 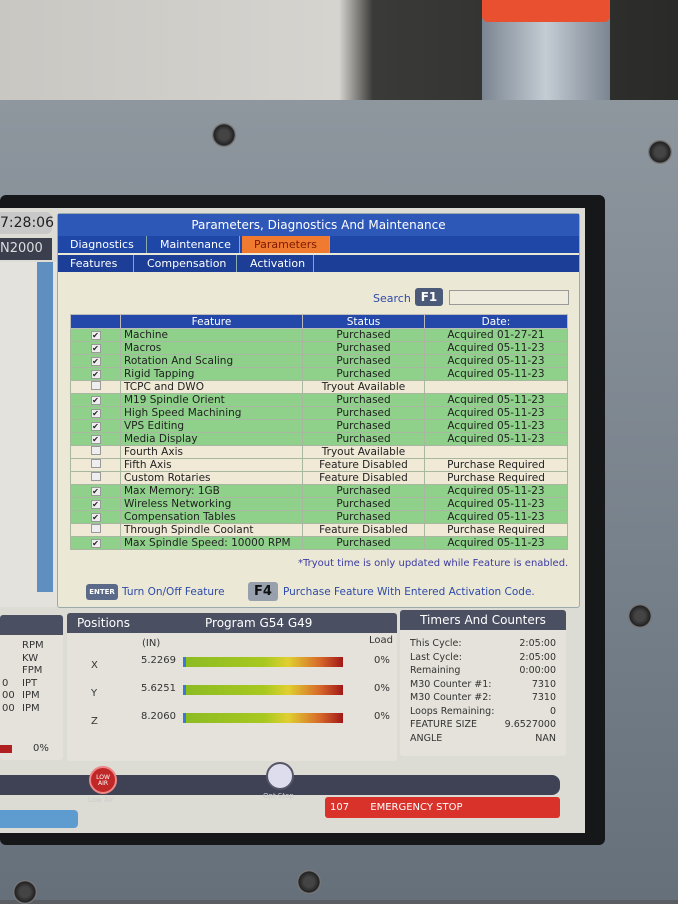 I want to click on enter-key: ENTER, so click(x=102, y=592).